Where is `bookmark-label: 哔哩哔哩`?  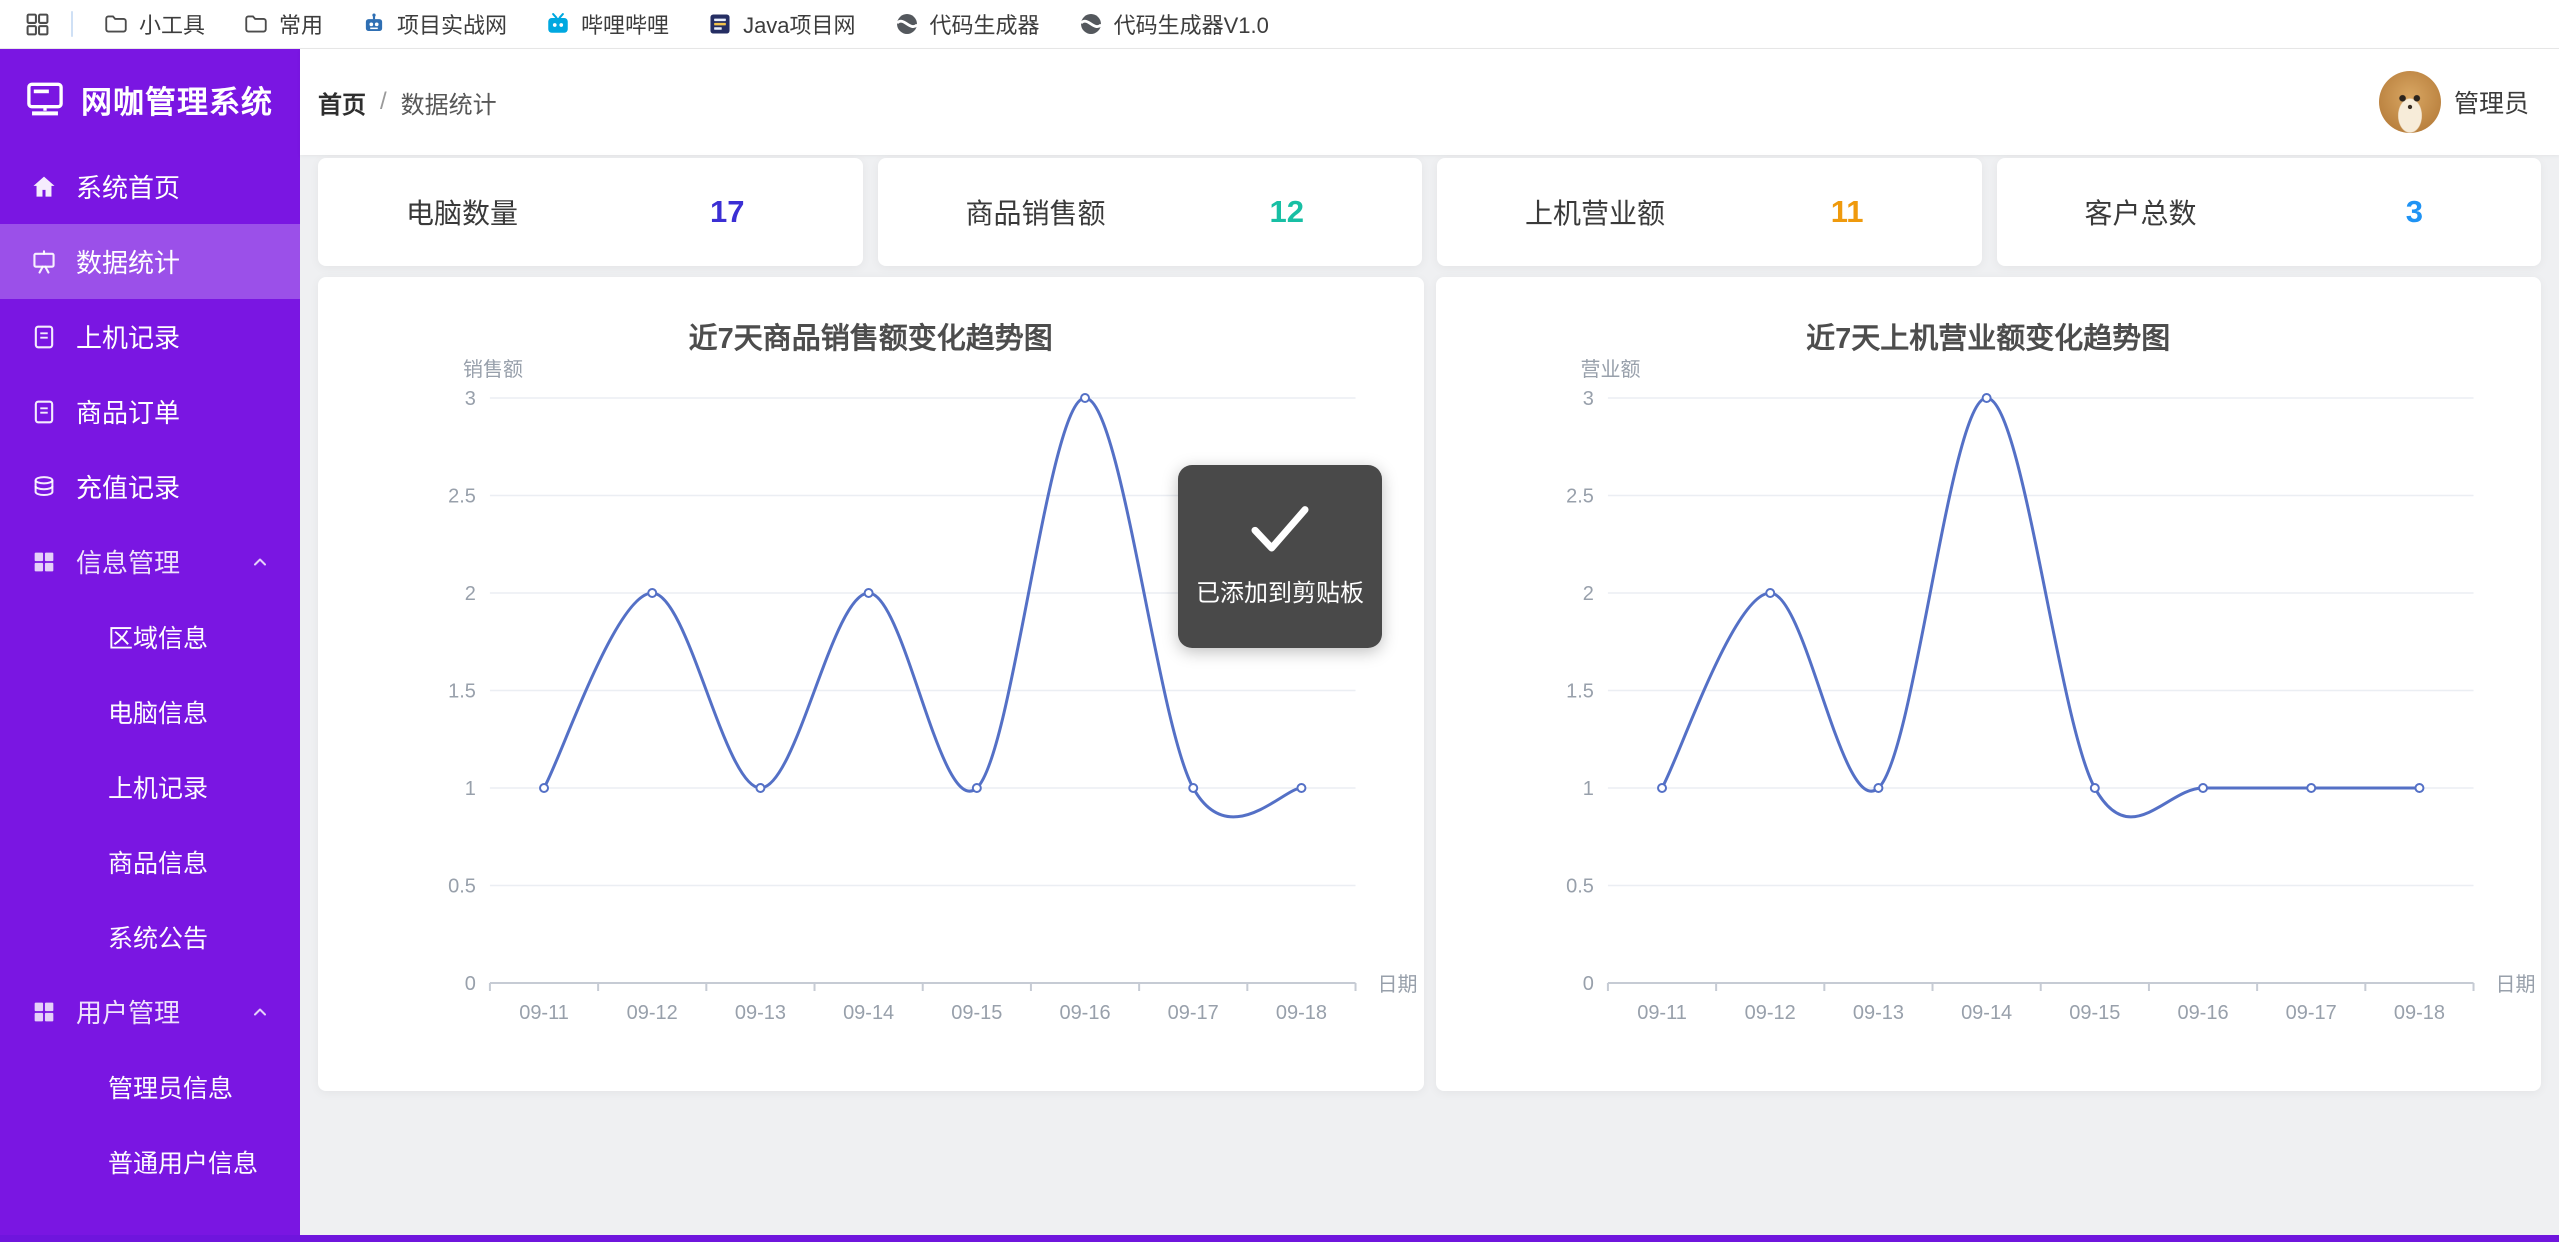
bookmark-label: 哔哩哔哩 is located at coordinates (625, 25).